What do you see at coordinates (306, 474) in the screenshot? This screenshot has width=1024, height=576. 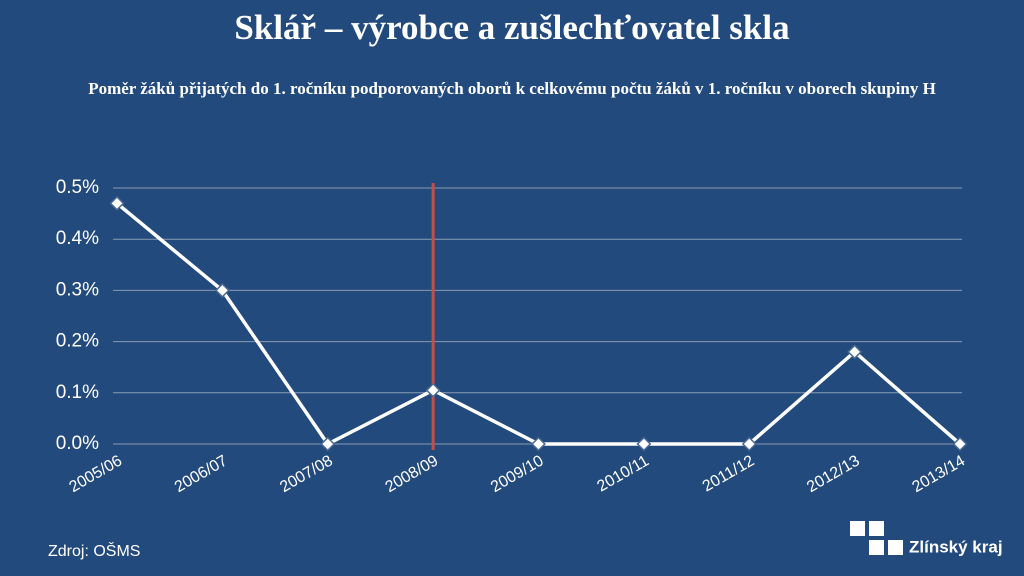 I see `x-tick-label: 2007/08` at bounding box center [306, 474].